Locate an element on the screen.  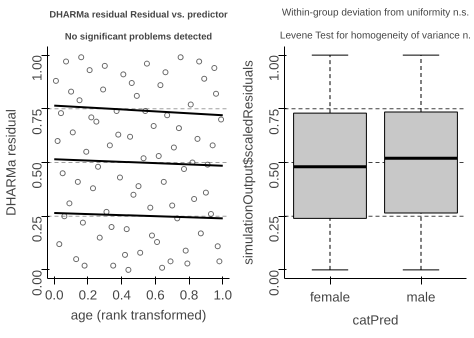
chart-title: Within-group deviation from uniformity n.s. is located at coordinates (376, 13).